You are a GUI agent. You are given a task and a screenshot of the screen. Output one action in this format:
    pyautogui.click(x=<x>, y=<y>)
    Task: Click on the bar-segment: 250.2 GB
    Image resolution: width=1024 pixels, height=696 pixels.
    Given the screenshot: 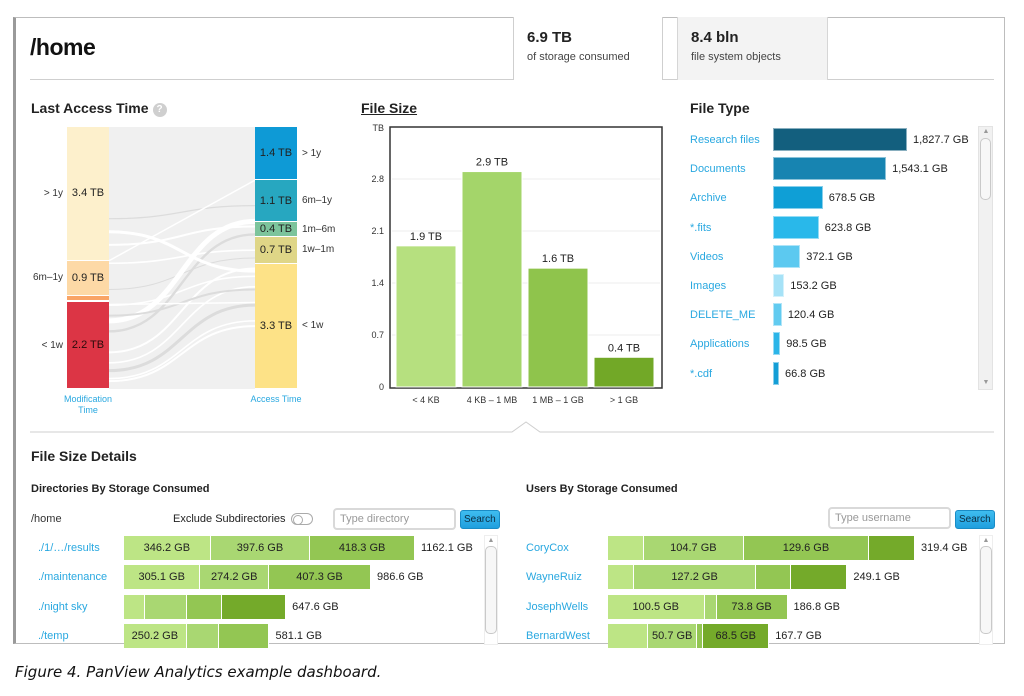 What is the action you would take?
    pyautogui.click(x=155, y=635)
    